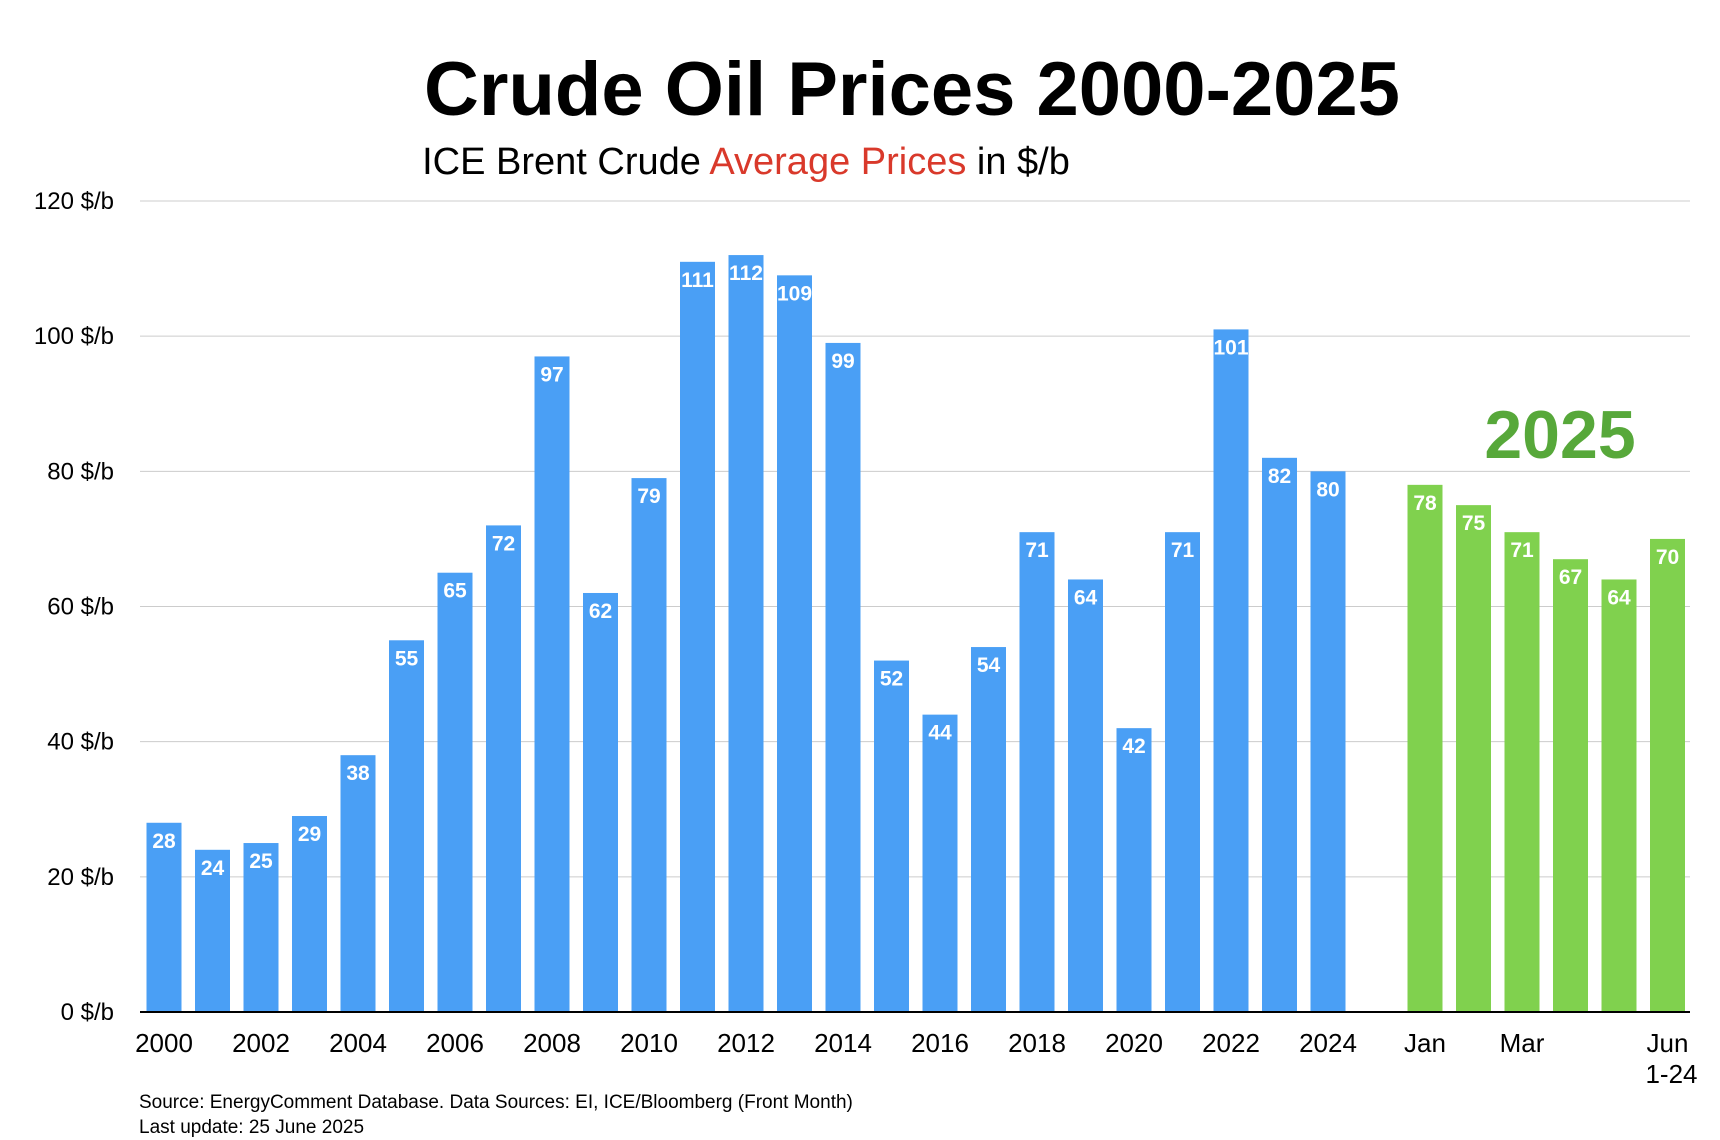  I want to click on data-label-annual-2022: 101, so click(1230, 347).